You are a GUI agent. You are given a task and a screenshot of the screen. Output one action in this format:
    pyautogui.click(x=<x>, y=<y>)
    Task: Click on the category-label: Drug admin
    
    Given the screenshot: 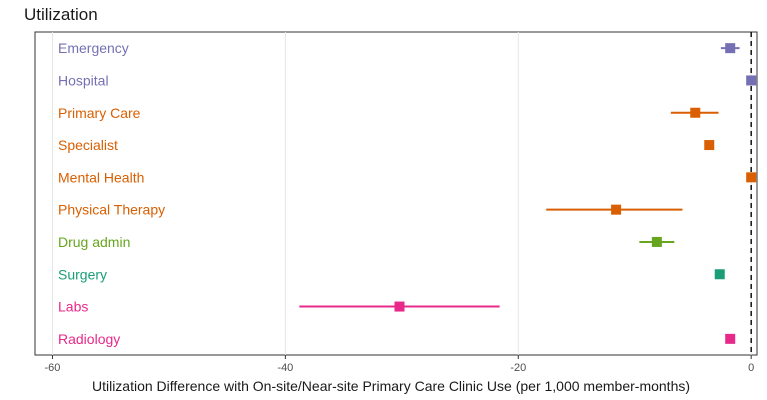 What is the action you would take?
    pyautogui.click(x=94, y=242)
    